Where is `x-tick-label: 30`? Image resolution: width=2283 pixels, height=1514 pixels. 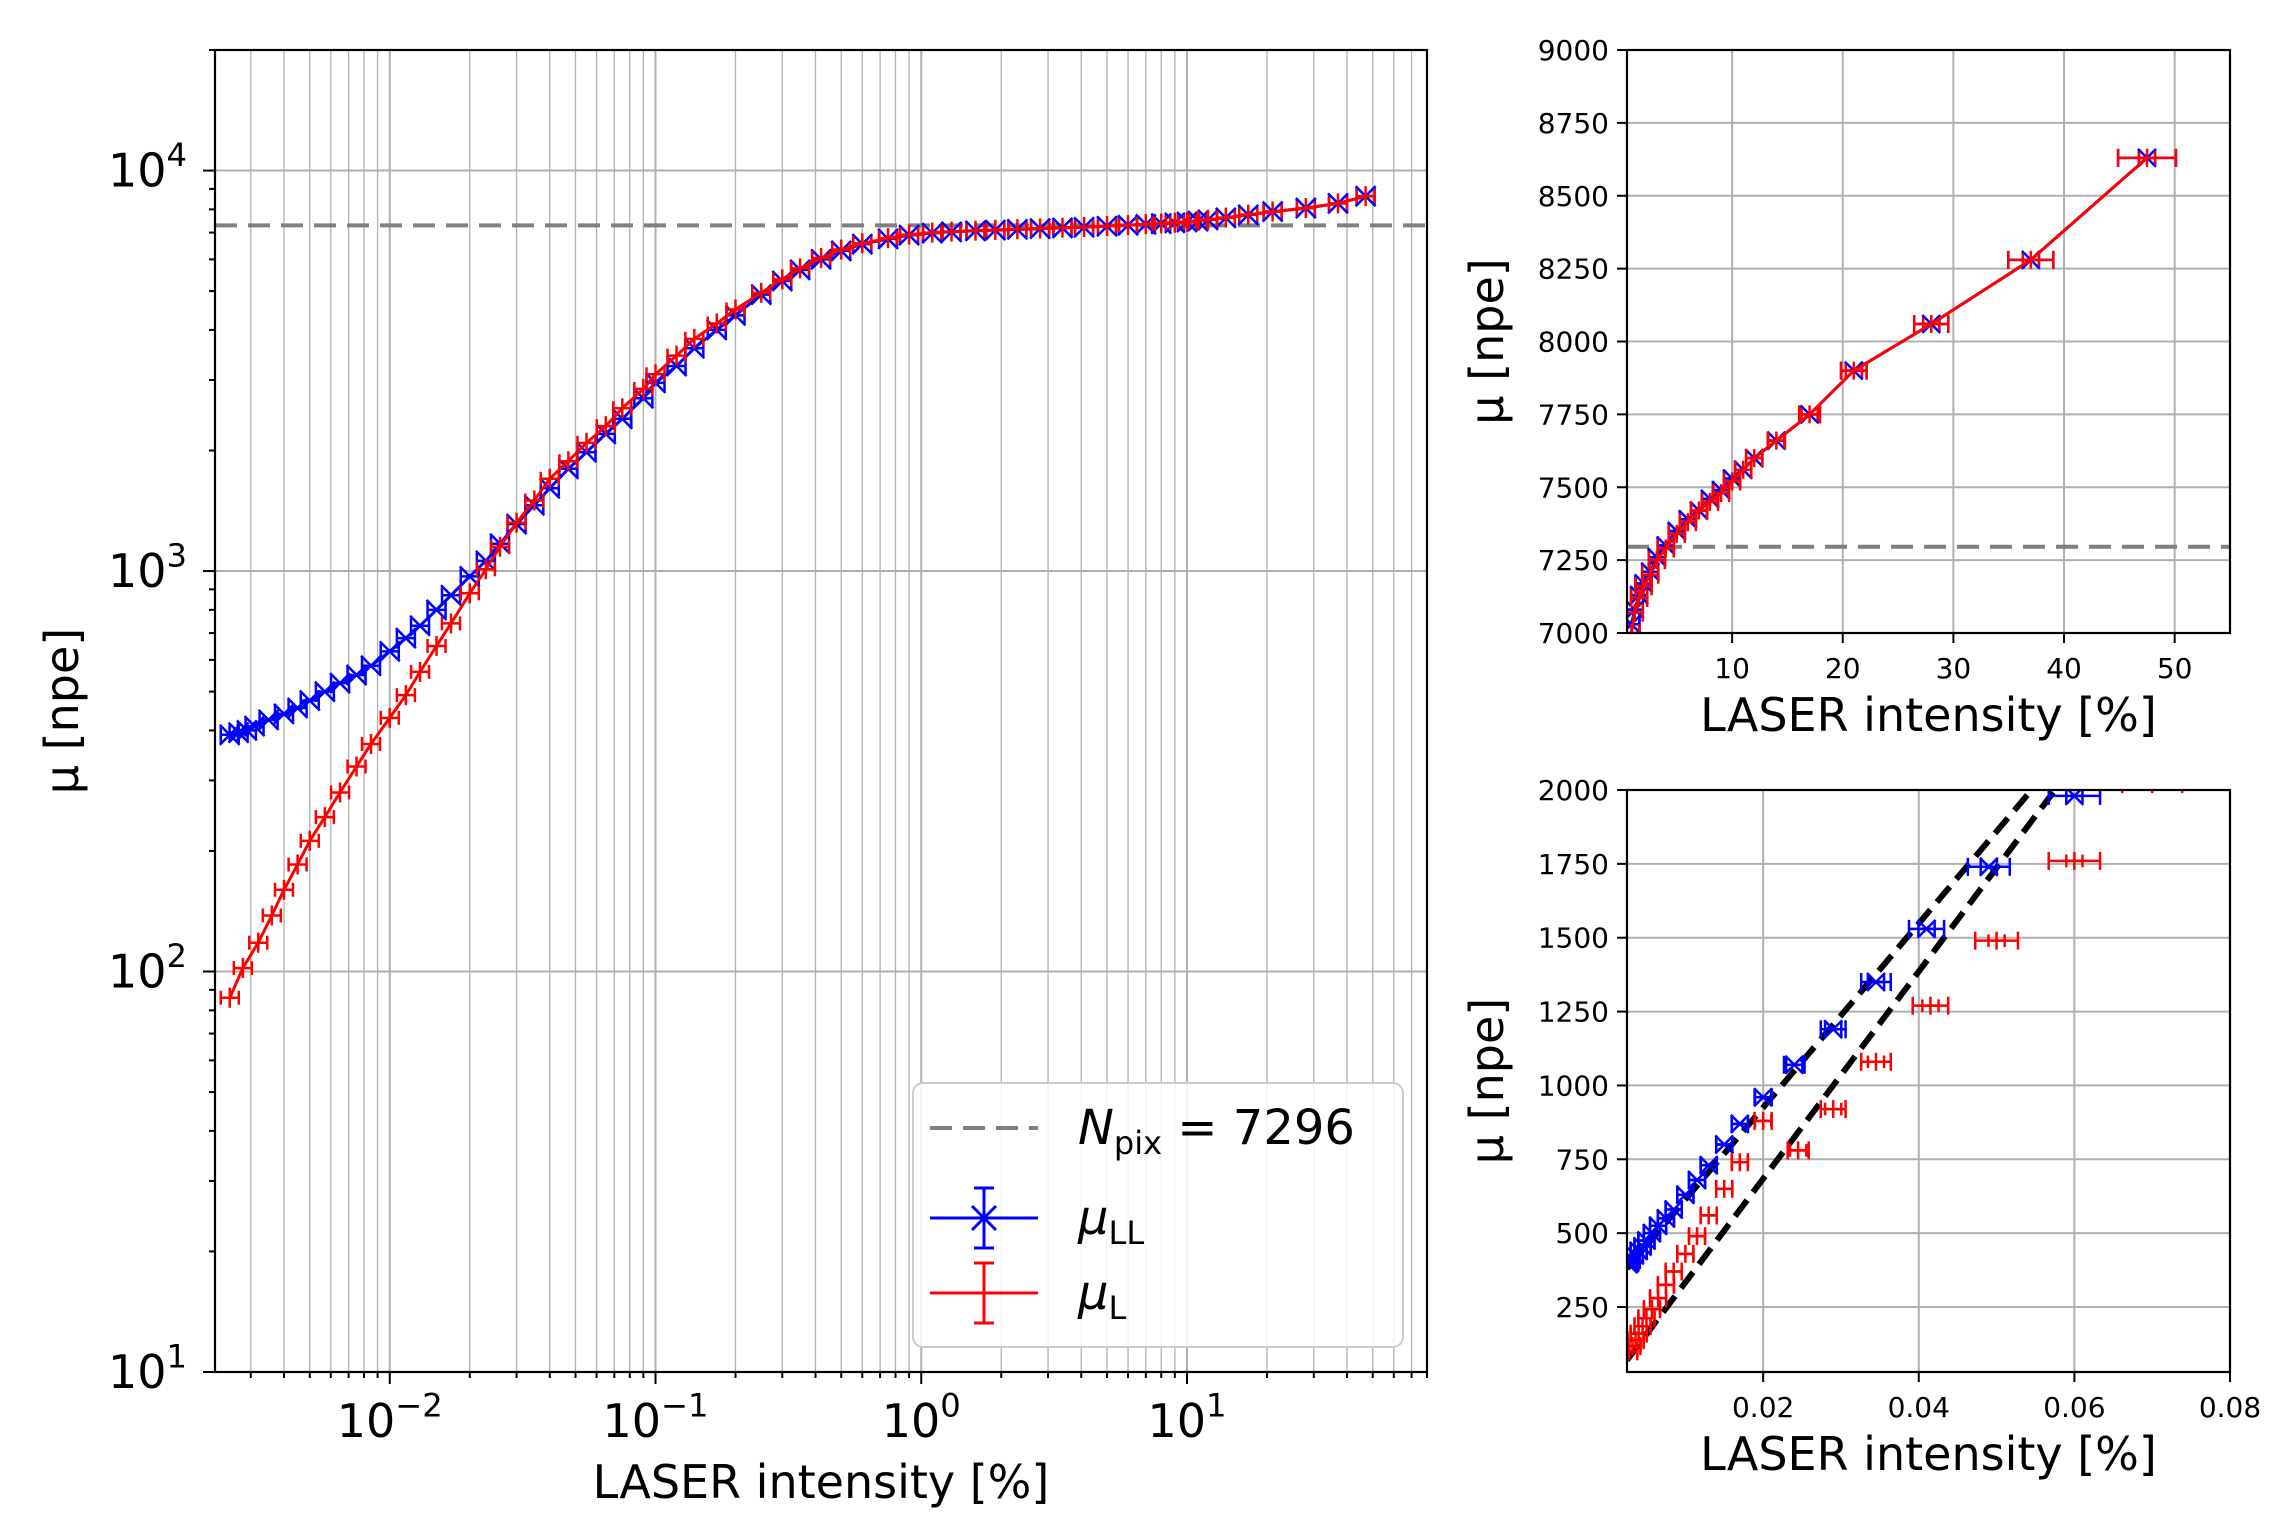
x-tick-label: 30 is located at coordinates (1954, 668).